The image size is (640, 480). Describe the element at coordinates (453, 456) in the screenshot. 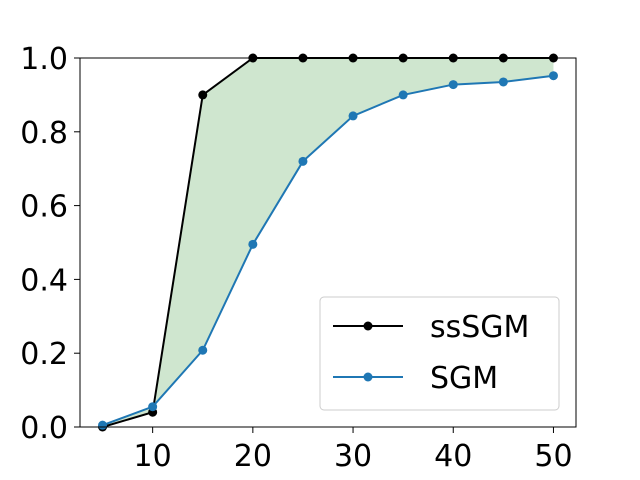

I see `x-tick-label: 40` at that location.